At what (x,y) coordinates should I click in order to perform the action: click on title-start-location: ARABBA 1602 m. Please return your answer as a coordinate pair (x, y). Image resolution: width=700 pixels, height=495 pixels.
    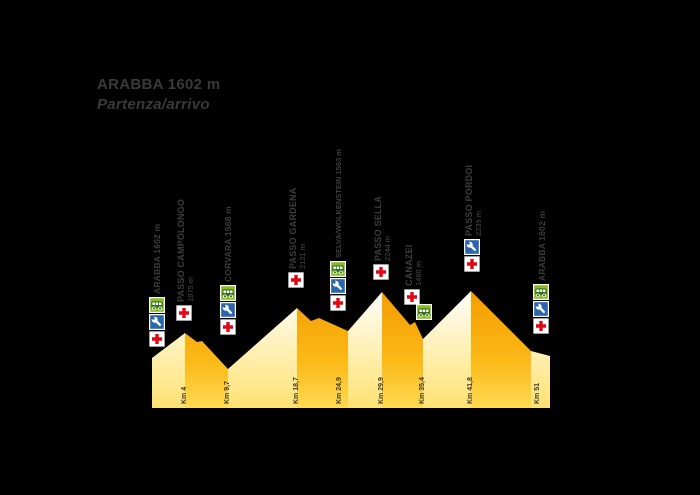
    Looking at the image, I should click on (158, 84).